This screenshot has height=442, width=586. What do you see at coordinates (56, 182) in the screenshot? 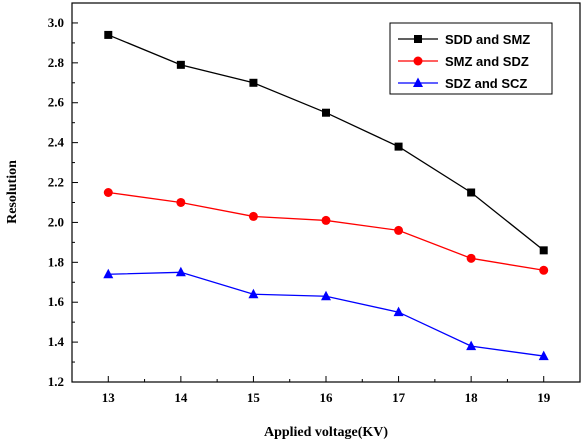
I see `y-tick-label: 2.2` at bounding box center [56, 182].